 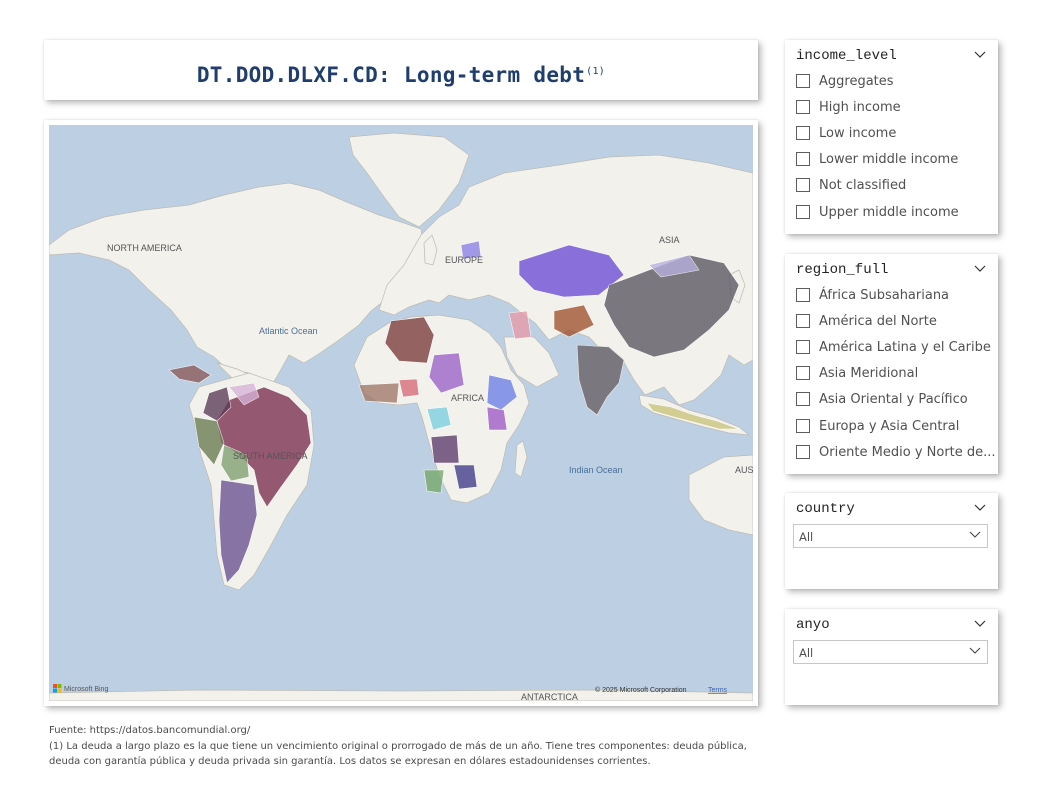 I want to click on anyo-dropdown: All, so click(x=890, y=652).